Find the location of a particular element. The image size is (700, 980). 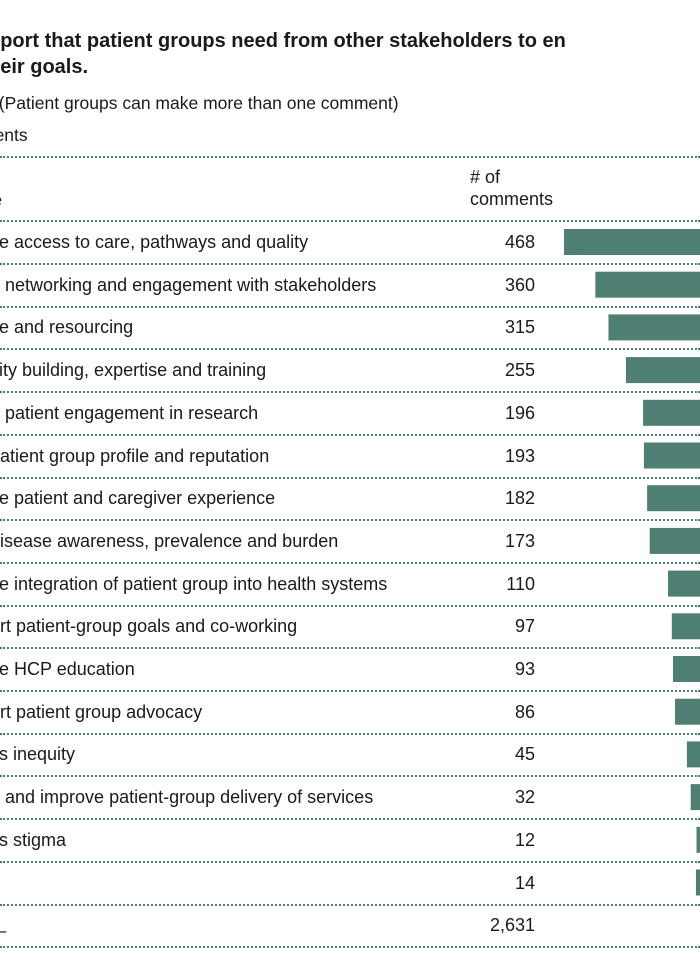

total-count: 2,631 is located at coordinates (512, 925).